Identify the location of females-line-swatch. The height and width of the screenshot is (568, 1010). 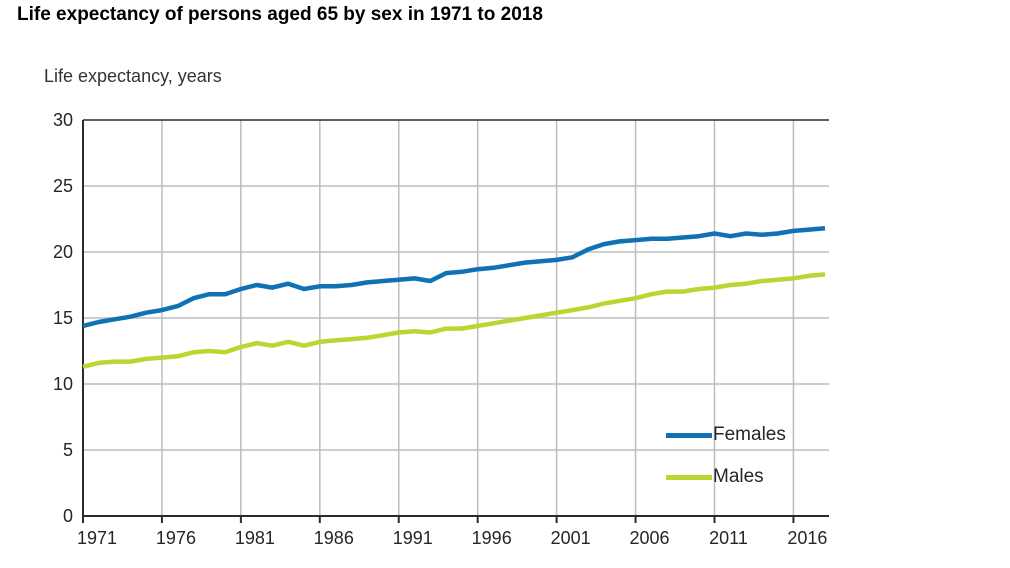
(689, 435).